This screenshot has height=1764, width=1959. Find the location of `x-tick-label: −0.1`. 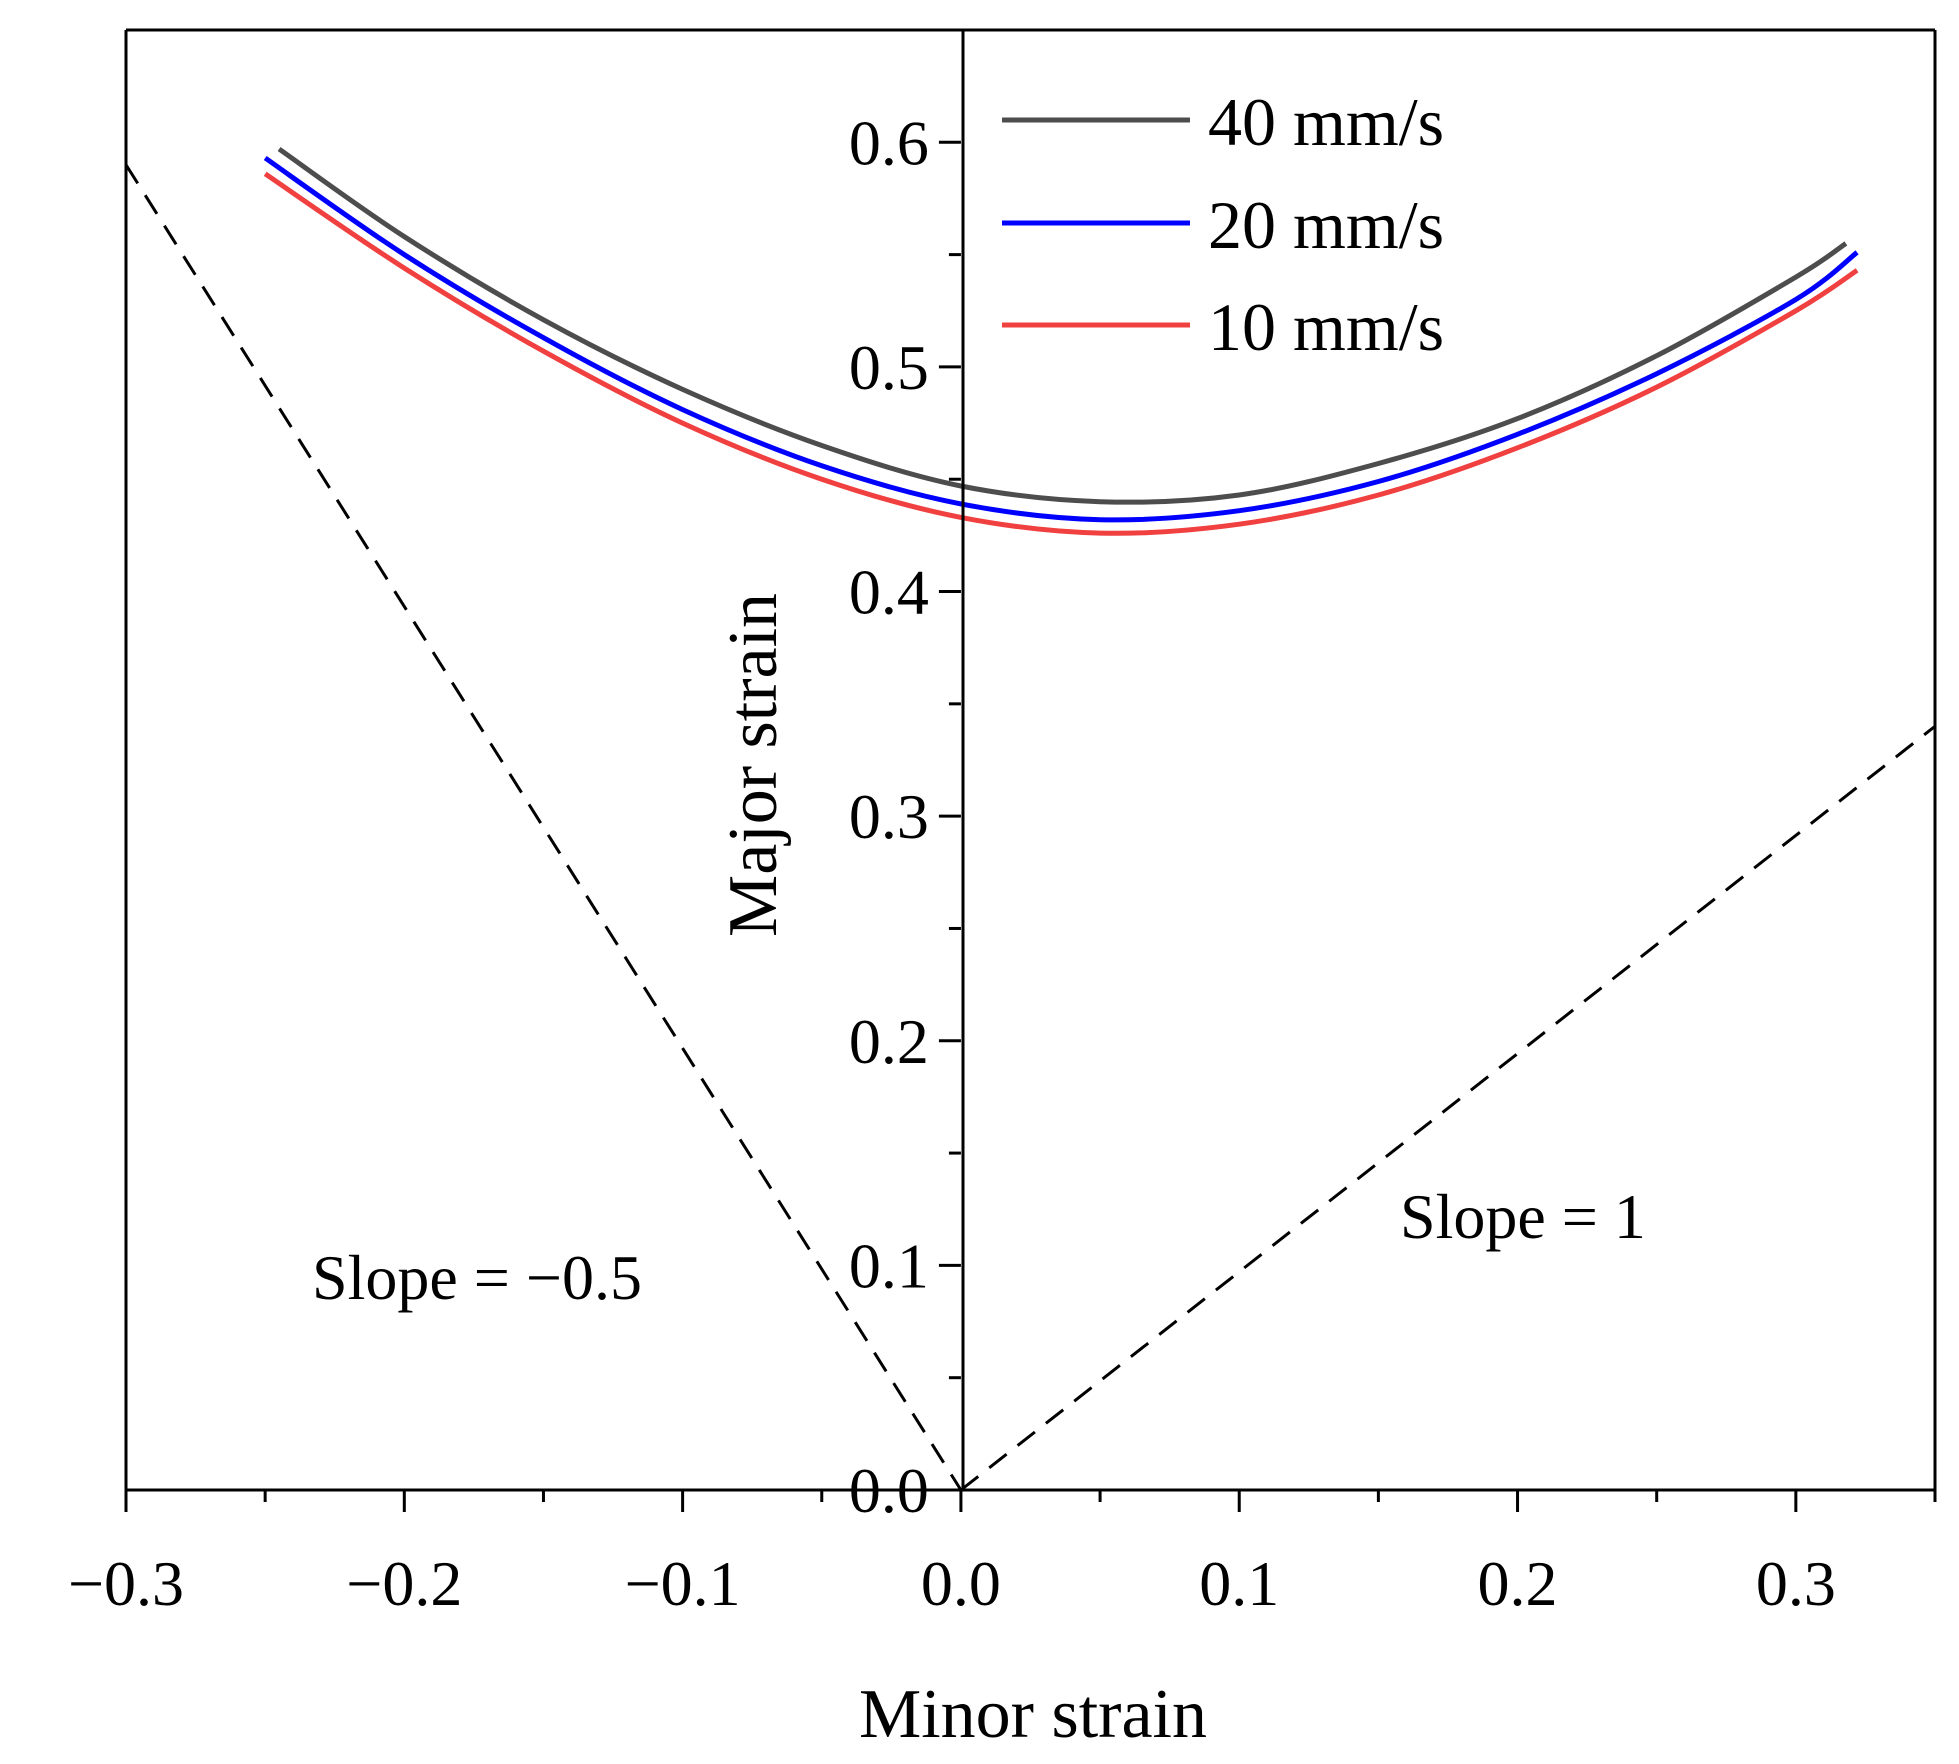

x-tick-label: −0.1 is located at coordinates (683, 1583).